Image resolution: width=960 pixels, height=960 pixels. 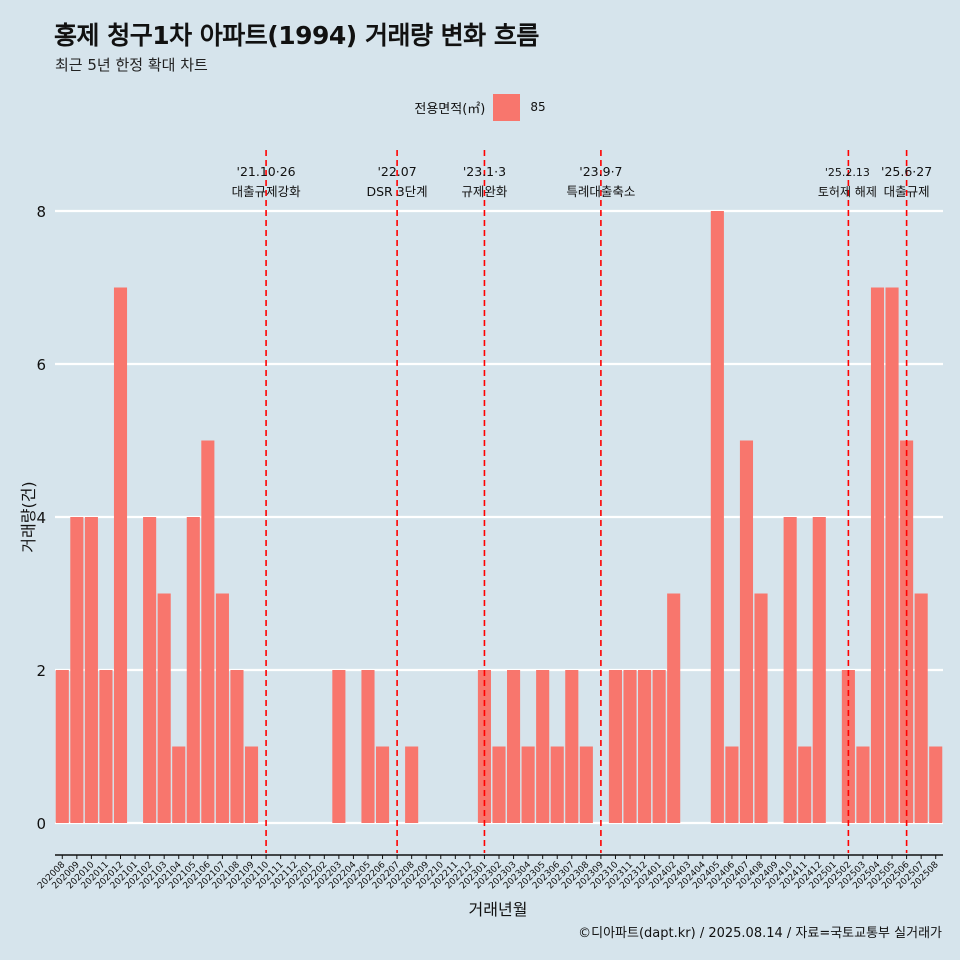 I want to click on y-tick-label: 0, so click(x=41, y=824).